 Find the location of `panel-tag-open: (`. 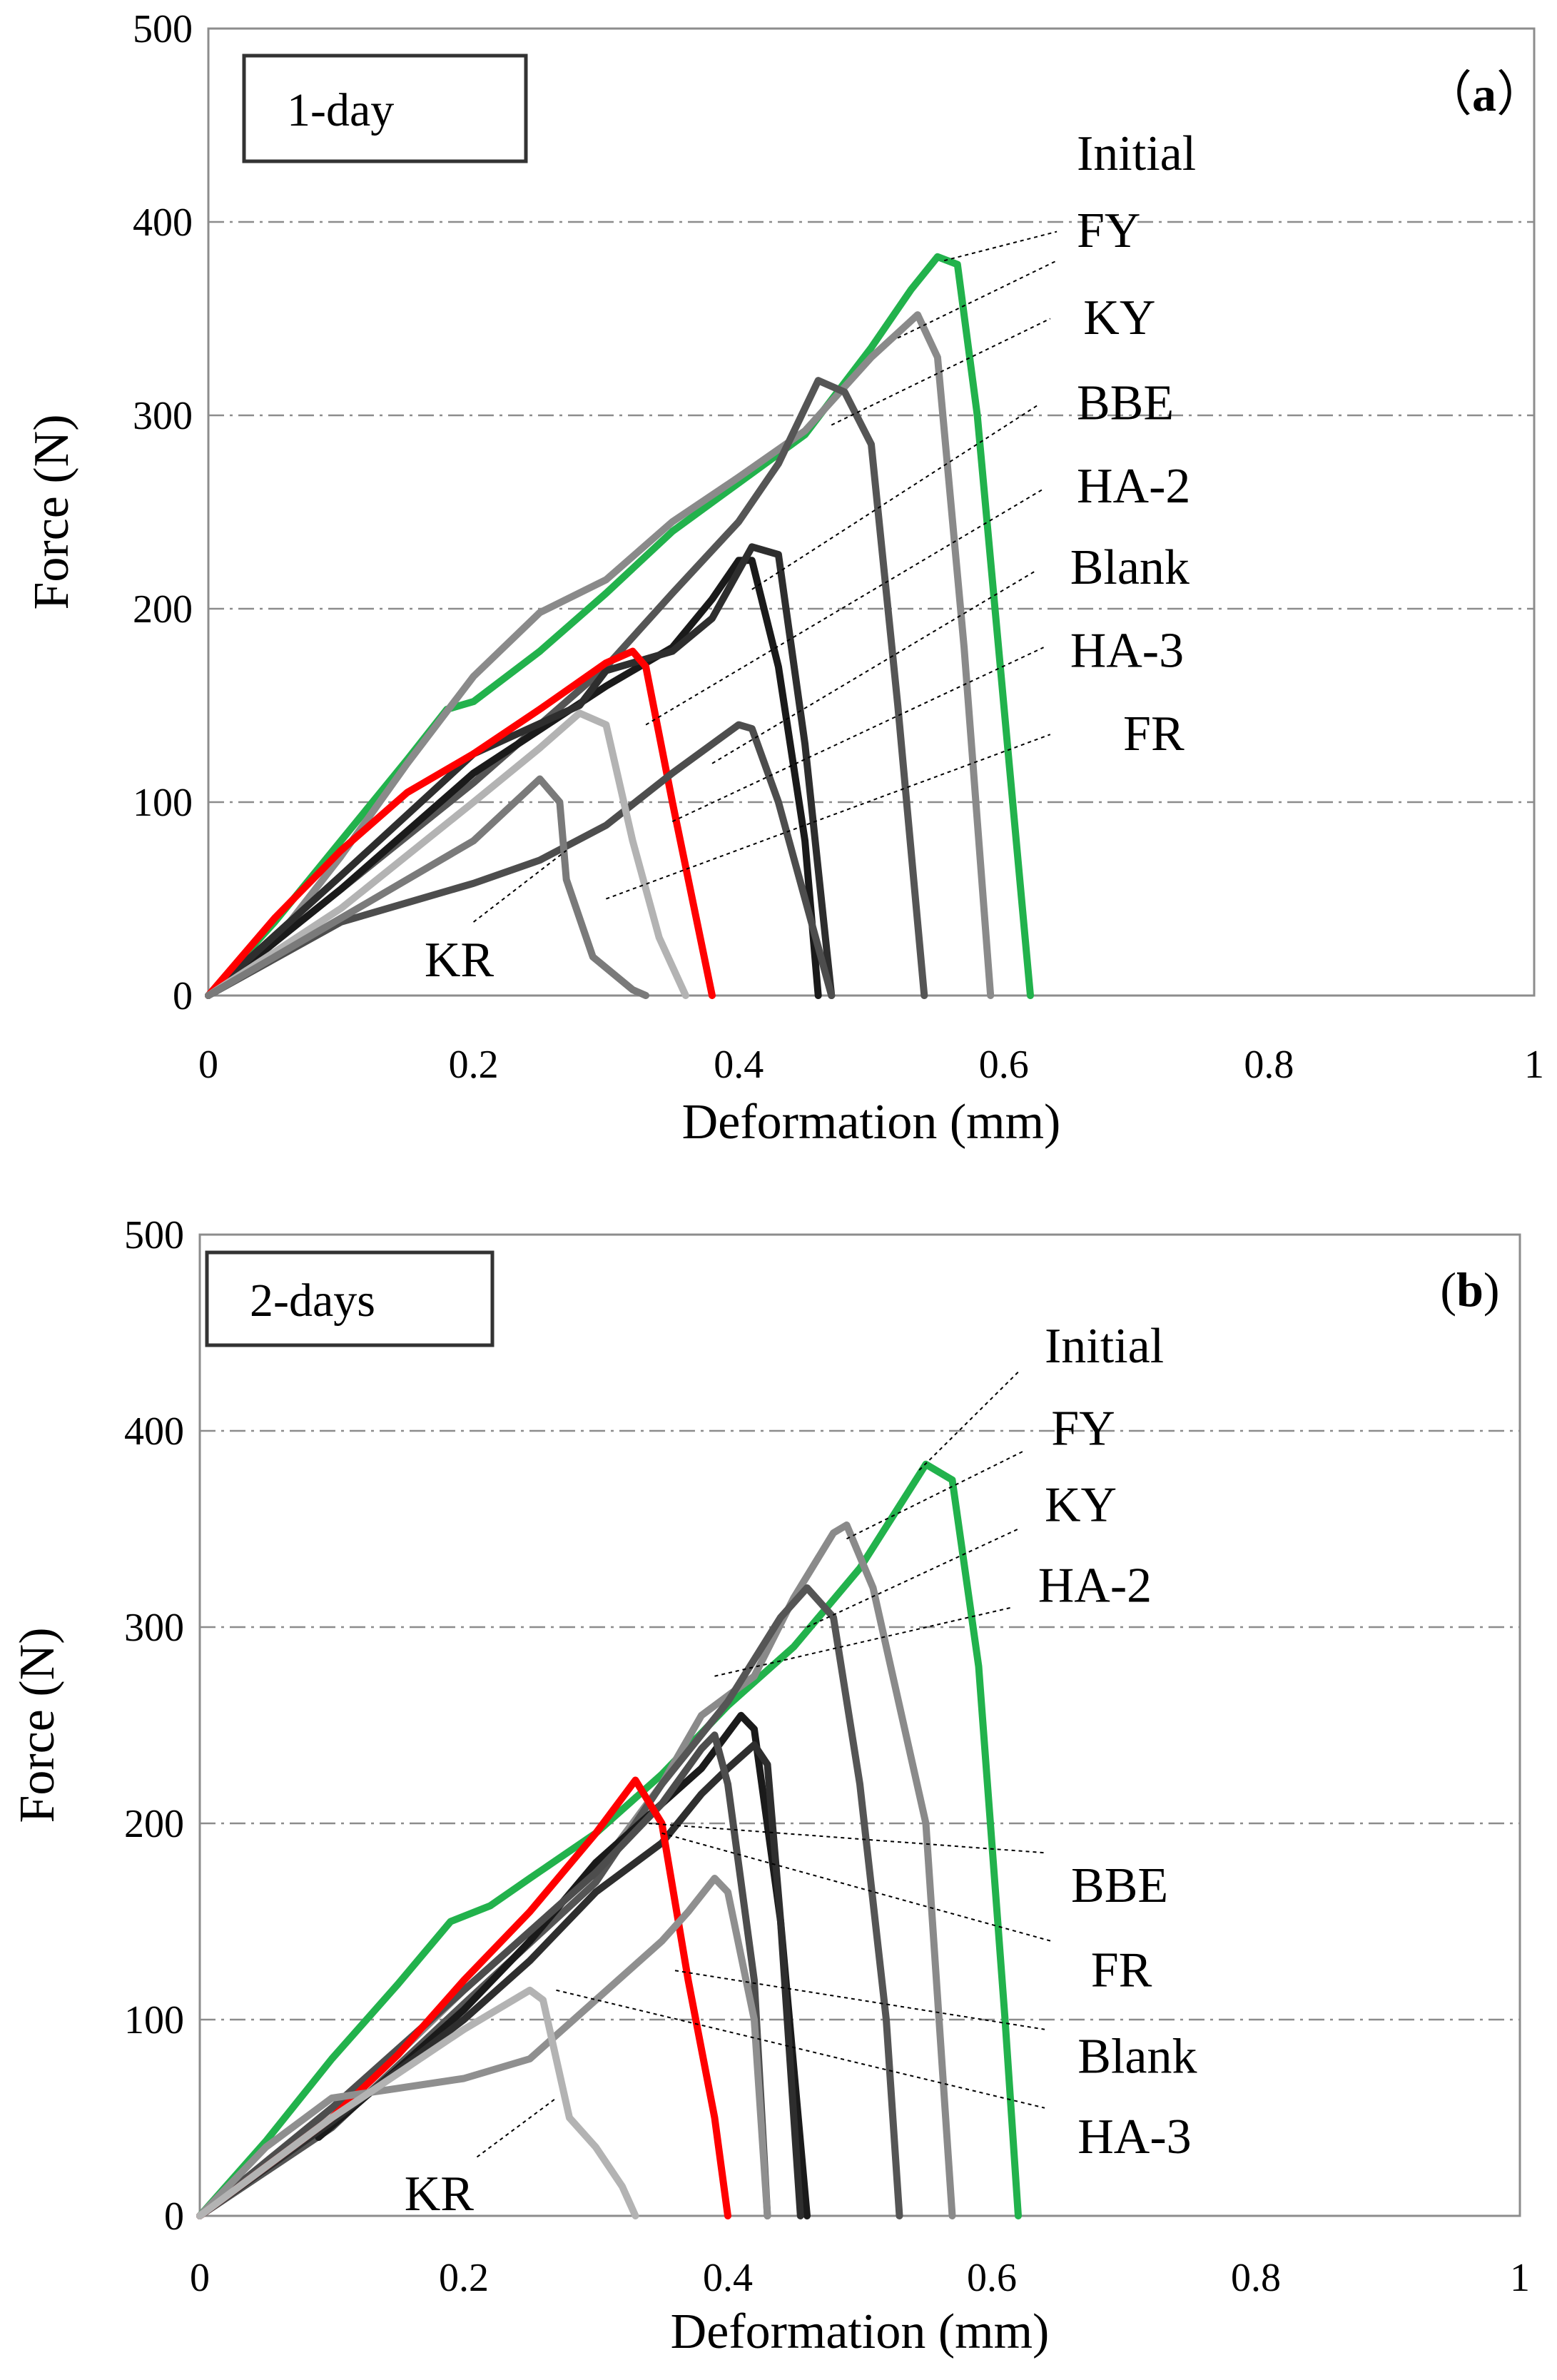

panel-tag-open: ( is located at coordinates (1448, 1289).